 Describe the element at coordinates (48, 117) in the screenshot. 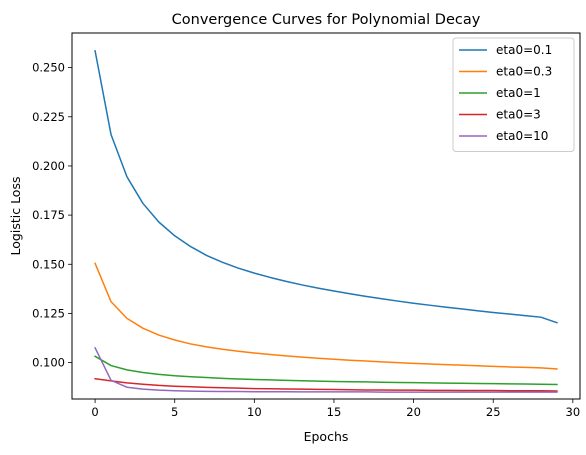

I see `y-tick-label: 0.225` at that location.